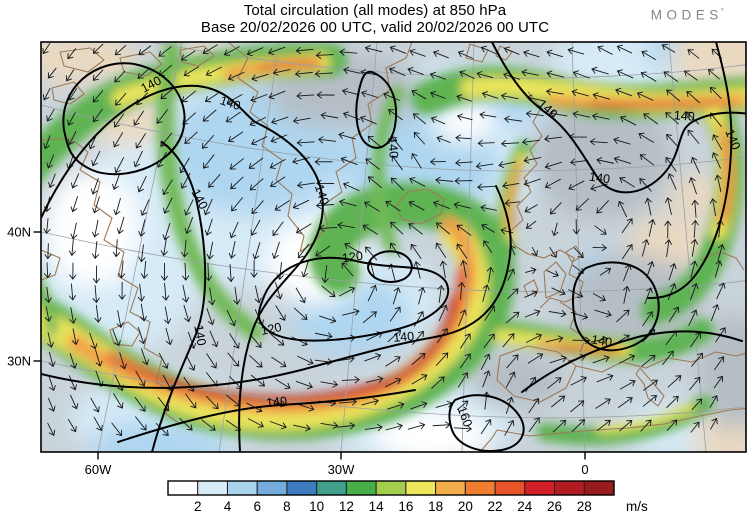  Describe the element at coordinates (465, 506) in the screenshot. I see `colorbar-tick-label: 20` at that location.